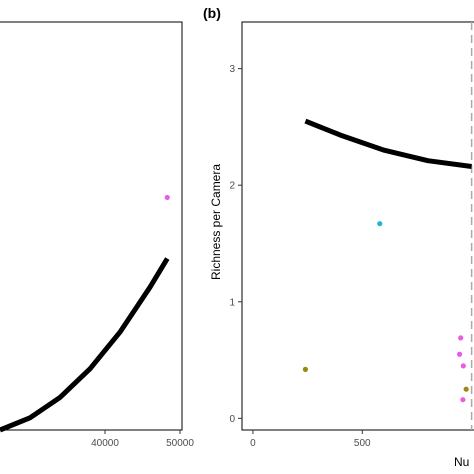  Describe the element at coordinates (232, 186) in the screenshot. I see `right-y-tick-label: 2` at that location.